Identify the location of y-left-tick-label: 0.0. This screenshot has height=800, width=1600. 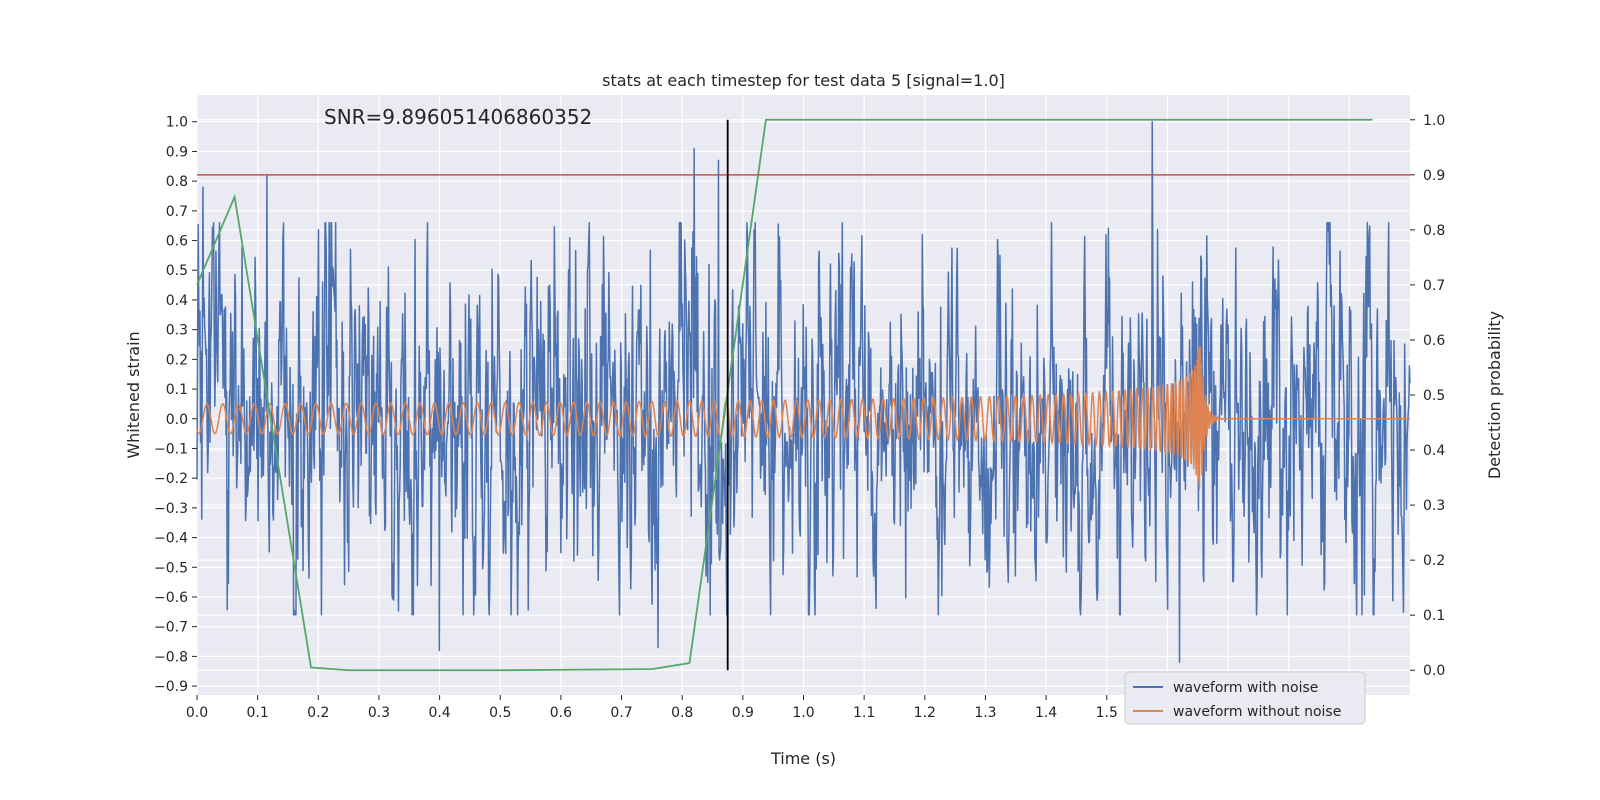
(177, 420).